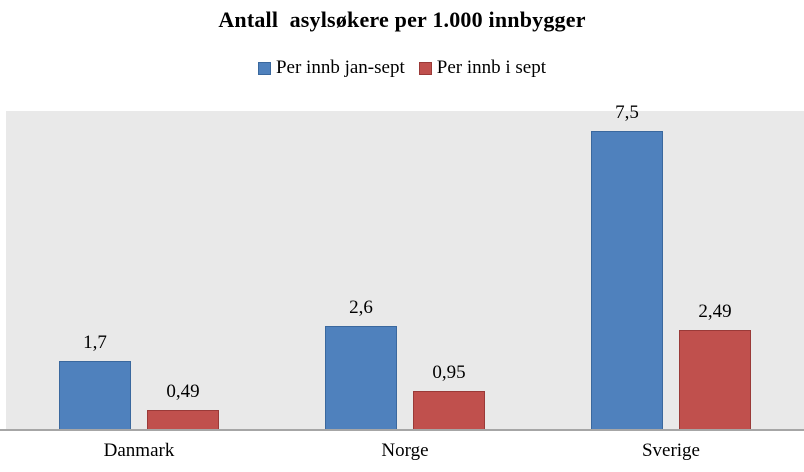  I want to click on chart-title: Antall asylsøkere per 1.000 innbygger, so click(402, 19).